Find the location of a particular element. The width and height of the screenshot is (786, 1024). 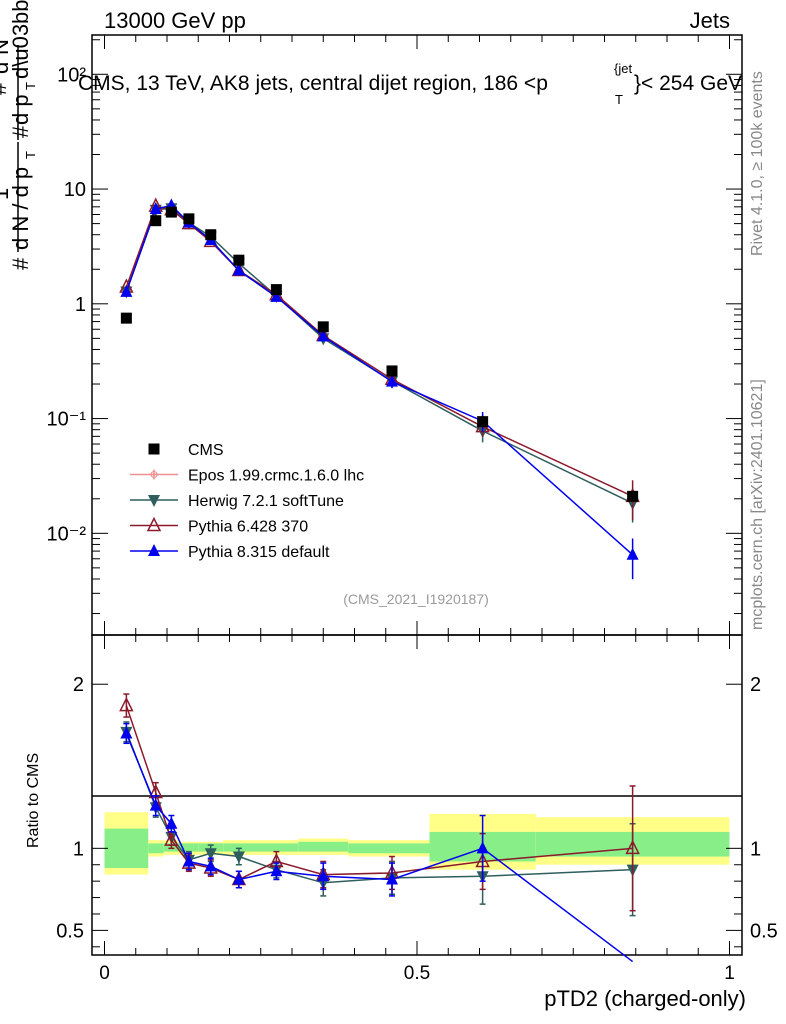

x-tick-label: 0.5 is located at coordinates (417, 973).